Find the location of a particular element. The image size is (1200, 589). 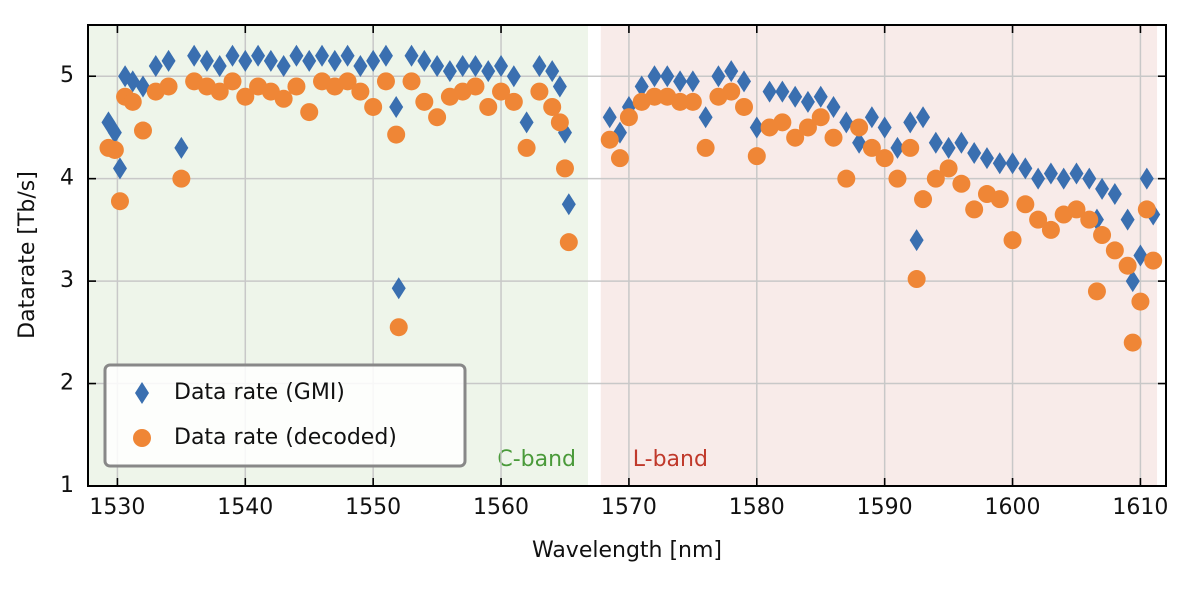

x-tick-label: 1590 is located at coordinates (885, 507).